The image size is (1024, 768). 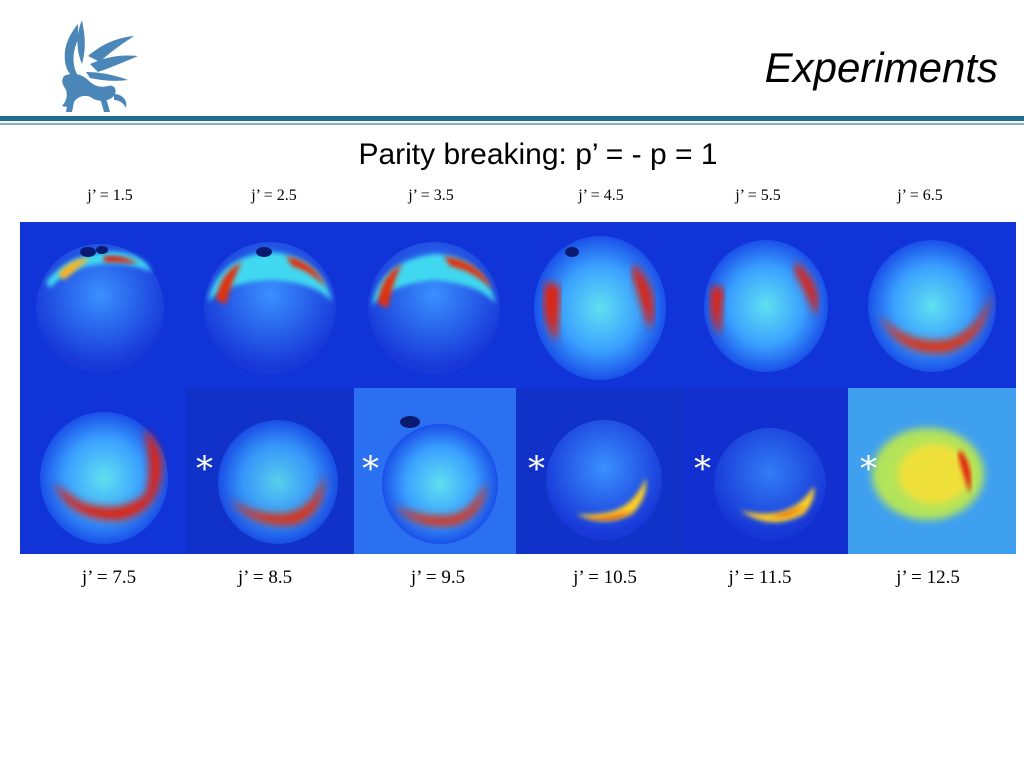 What do you see at coordinates (758, 195) in the screenshot?
I see `top-label-5: j’ = 5.5` at bounding box center [758, 195].